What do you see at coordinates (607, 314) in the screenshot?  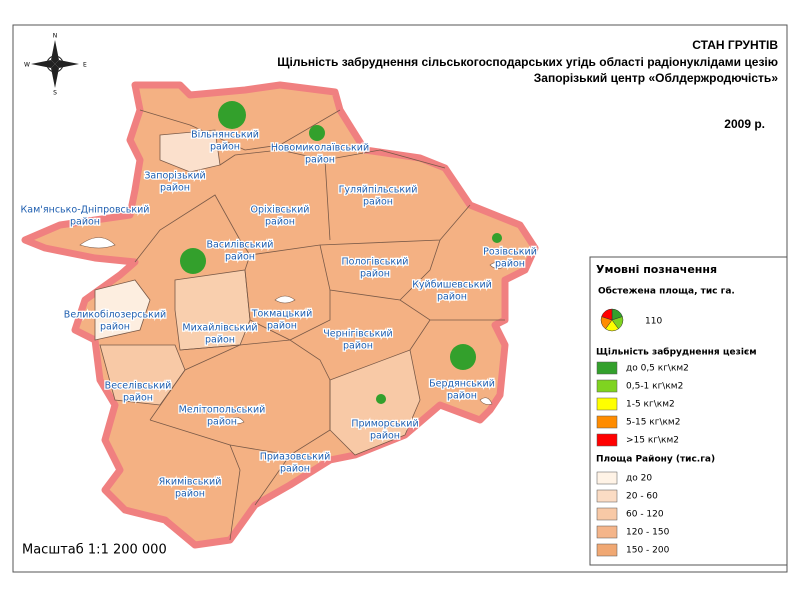 I see `legend-sample-slice` at bounding box center [607, 314].